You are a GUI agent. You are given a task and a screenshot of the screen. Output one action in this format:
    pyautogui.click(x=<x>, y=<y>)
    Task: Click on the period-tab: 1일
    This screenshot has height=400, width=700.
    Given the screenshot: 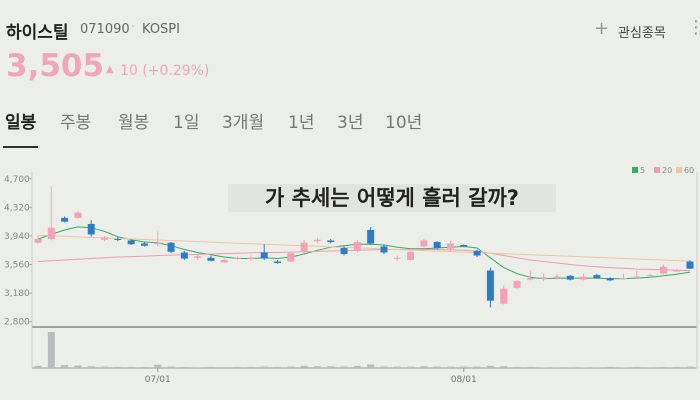 What is the action you would take?
    pyautogui.click(x=186, y=123)
    